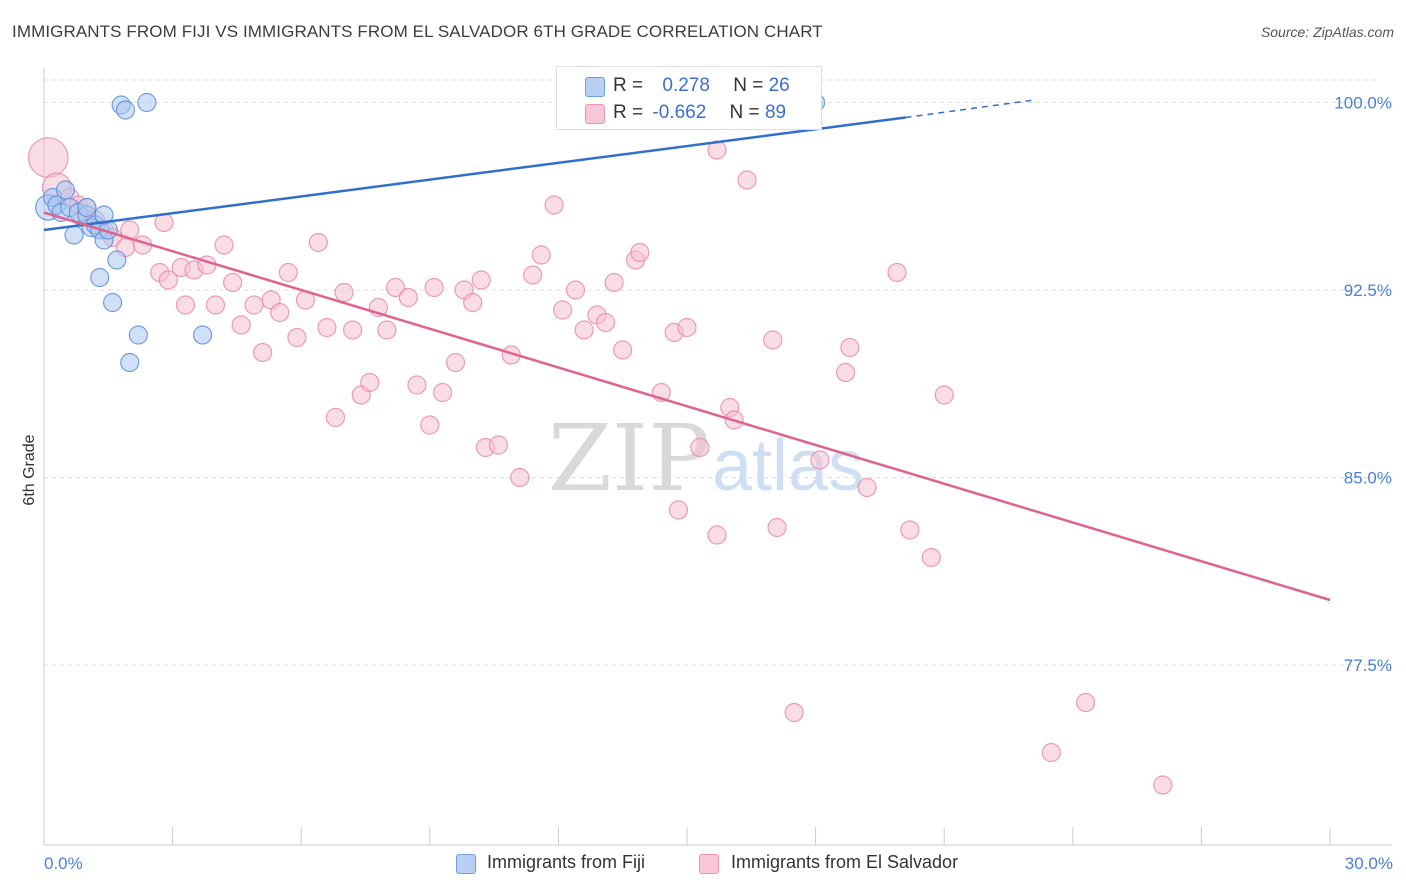  I want to click on stats-legend: R = 0.278 N = 26 R = -0.662 N = 89, so click(689, 98).